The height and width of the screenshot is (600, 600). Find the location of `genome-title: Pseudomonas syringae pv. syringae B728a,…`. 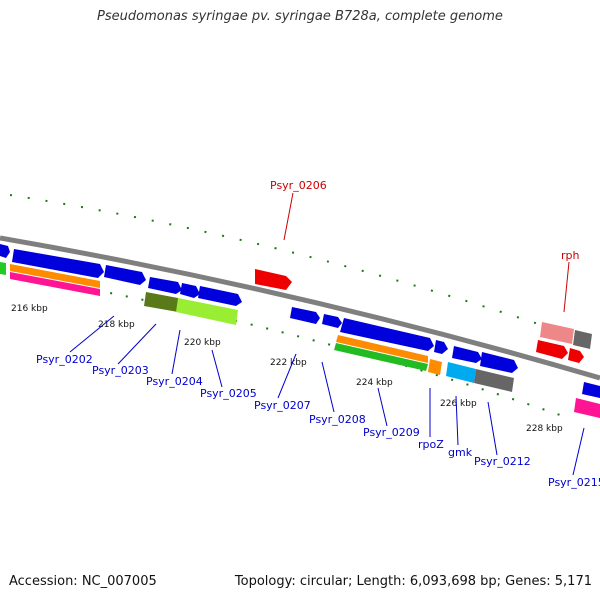

genome-title: Pseudomonas syringae pv. syringae B728a,… is located at coordinates (300, 16).